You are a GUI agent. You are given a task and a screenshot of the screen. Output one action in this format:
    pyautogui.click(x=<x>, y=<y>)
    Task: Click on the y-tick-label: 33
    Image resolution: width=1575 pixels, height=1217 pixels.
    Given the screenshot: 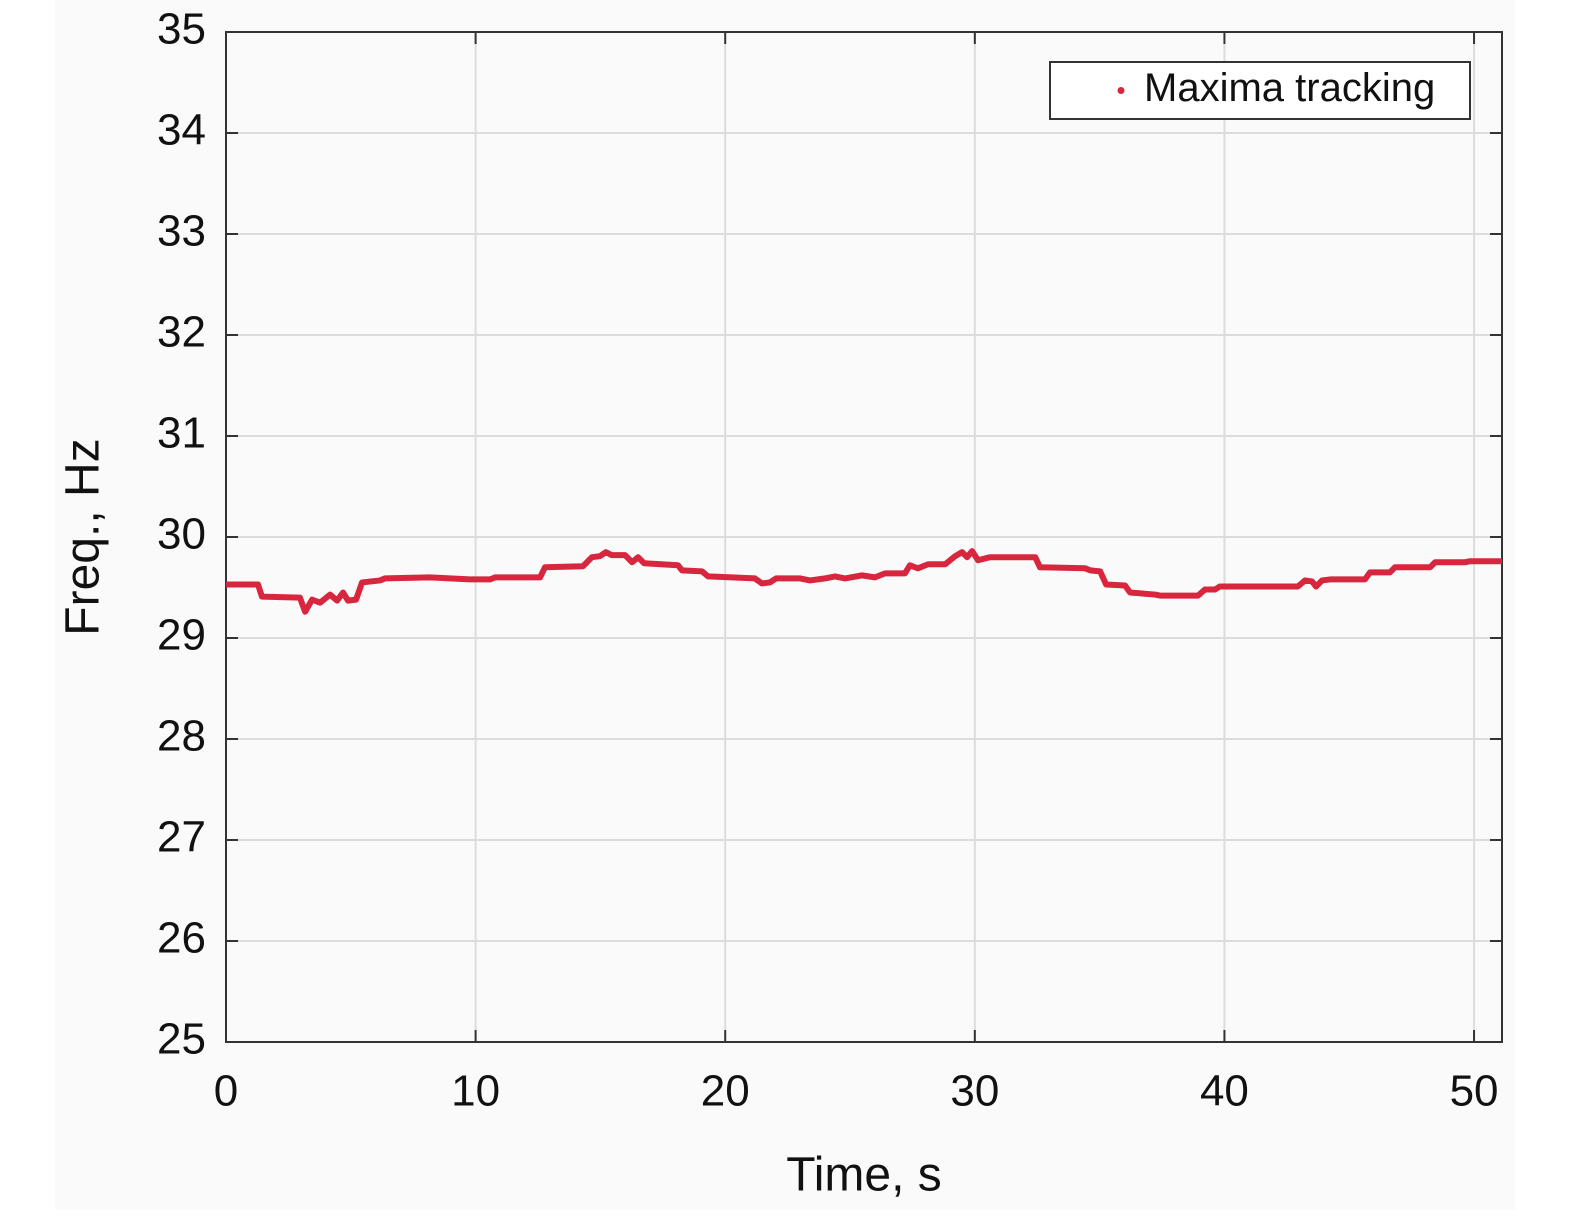 What is the action you would take?
    pyautogui.click(x=181, y=231)
    